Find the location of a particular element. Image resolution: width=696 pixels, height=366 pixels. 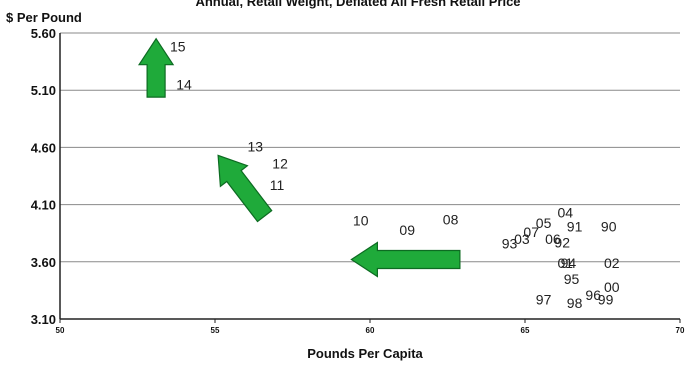

data-point-11: 11 is located at coordinates (277, 185).